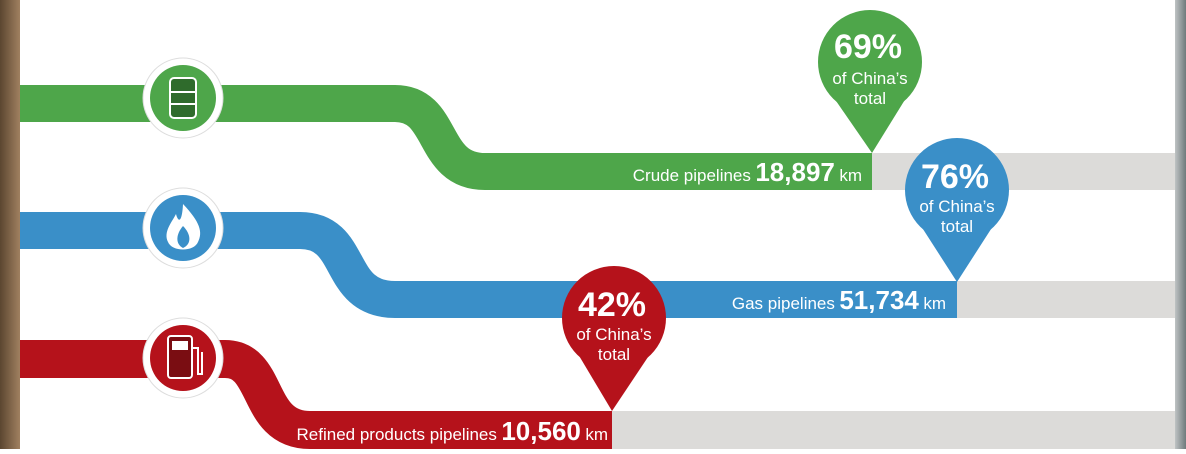 Image resolution: width=1186 pixels, height=454 pixels. Describe the element at coordinates (692, 175) in the screenshot. I see `label: Crude pipelines` at that location.